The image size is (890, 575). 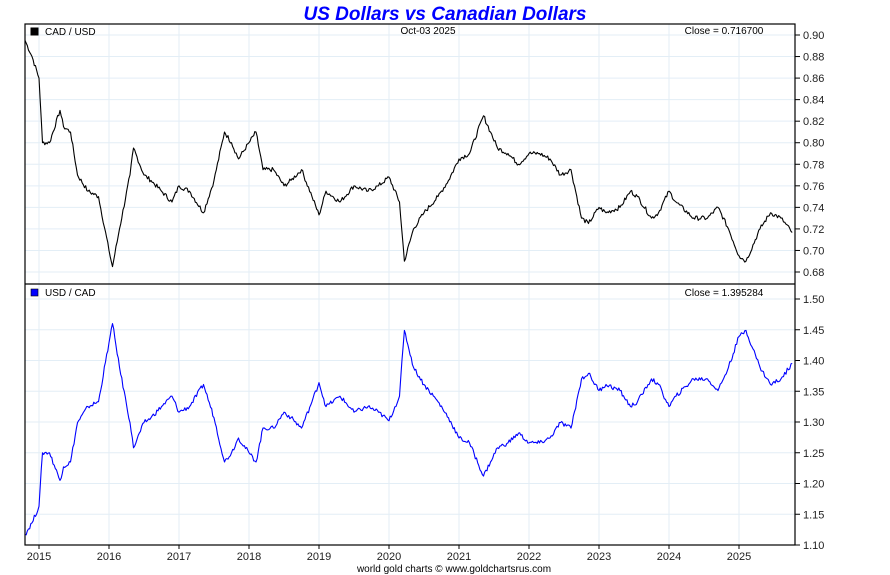 What do you see at coordinates (319, 557) in the screenshot?
I see `x-tick-label: 2019` at bounding box center [319, 557].